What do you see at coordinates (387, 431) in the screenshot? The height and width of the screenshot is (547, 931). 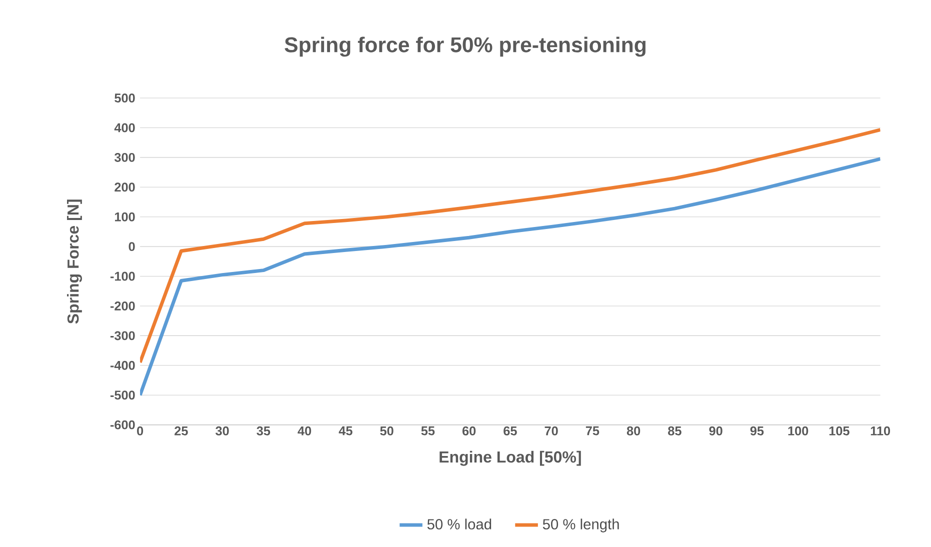 I see `x-tick-label: 50` at bounding box center [387, 431].